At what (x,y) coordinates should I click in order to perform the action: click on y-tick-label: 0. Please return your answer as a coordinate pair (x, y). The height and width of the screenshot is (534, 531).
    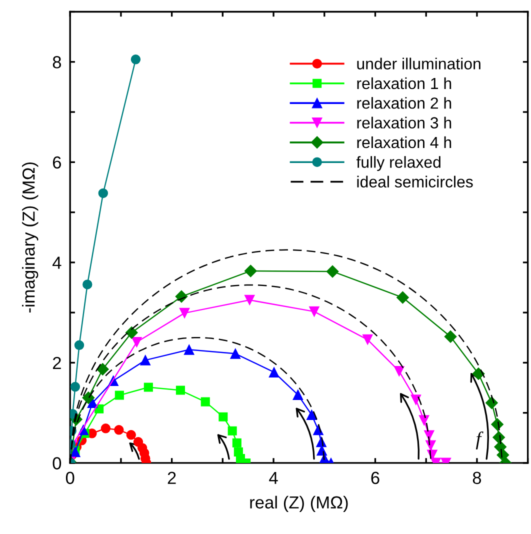
    Looking at the image, I should click on (57, 463).